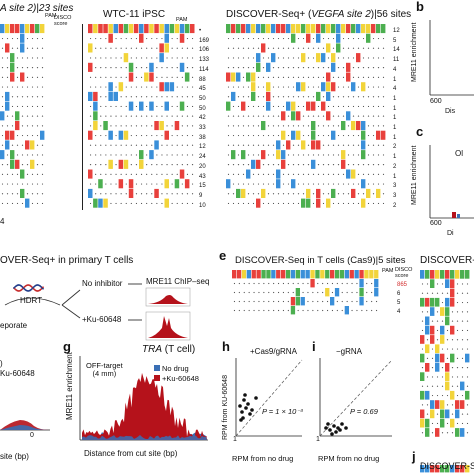 Image resolution: width=474 pixels, height=474 pixels. What do you see at coordinates (144, 437) in the screenshot?
I see `panel-g-no-drug-signal` at bounding box center [144, 437].